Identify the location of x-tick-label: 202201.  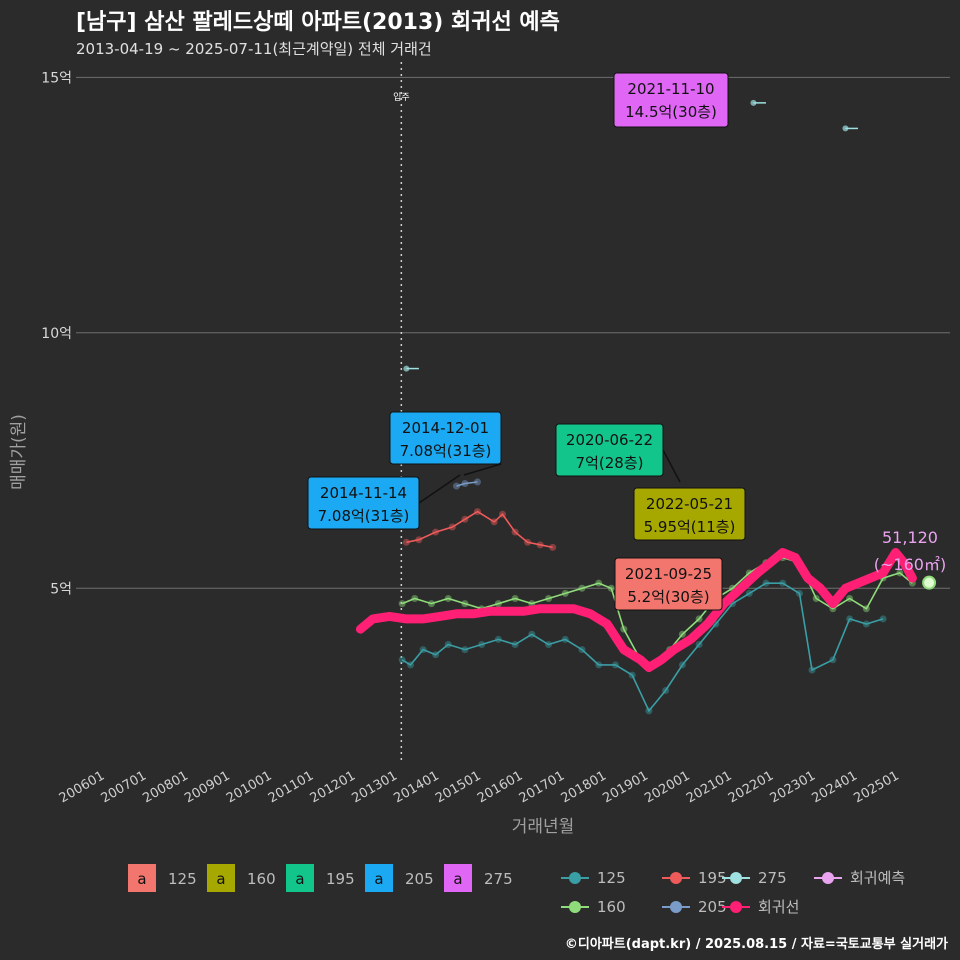
(751, 787).